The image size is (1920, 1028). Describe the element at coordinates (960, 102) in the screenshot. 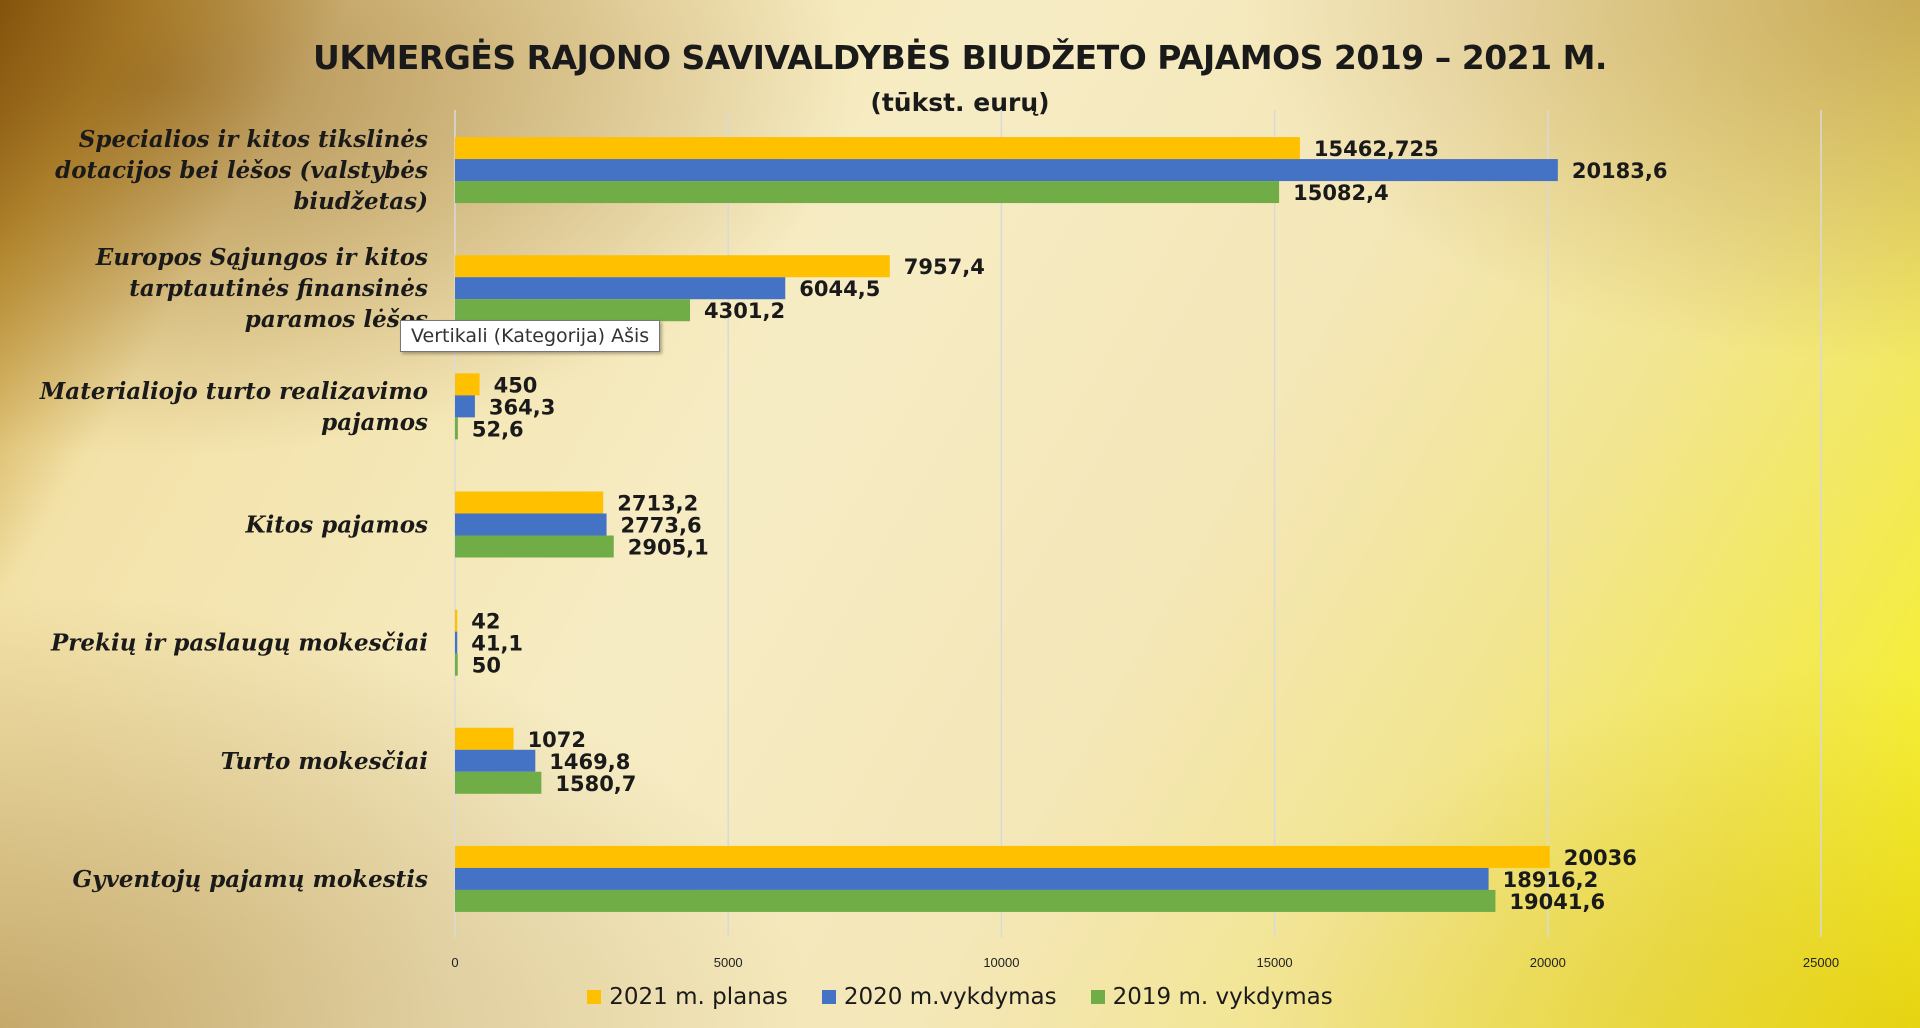

I see `chart-subtitle: (tūkst. eurų)` at that location.